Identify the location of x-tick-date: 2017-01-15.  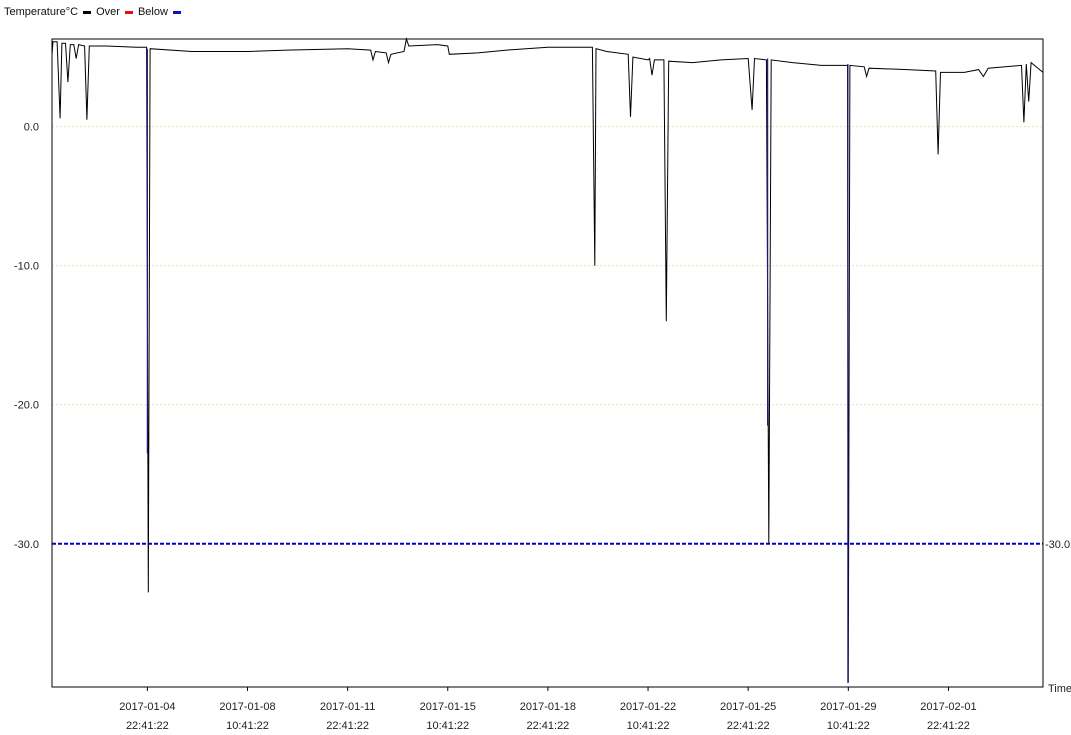
(448, 707).